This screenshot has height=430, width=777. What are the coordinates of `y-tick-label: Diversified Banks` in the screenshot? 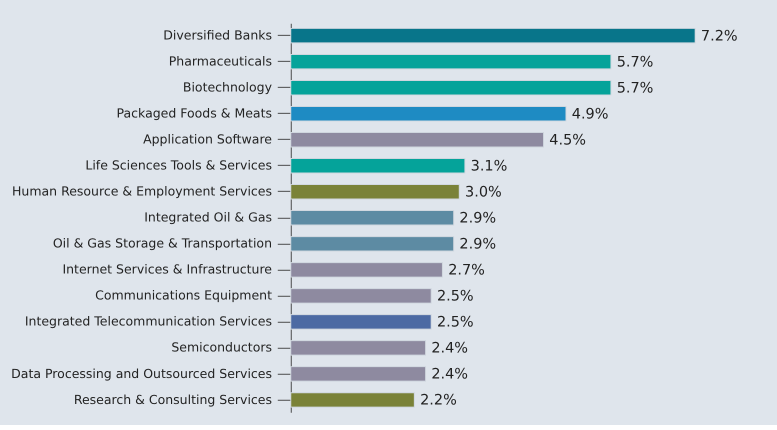 It's located at (217, 35).